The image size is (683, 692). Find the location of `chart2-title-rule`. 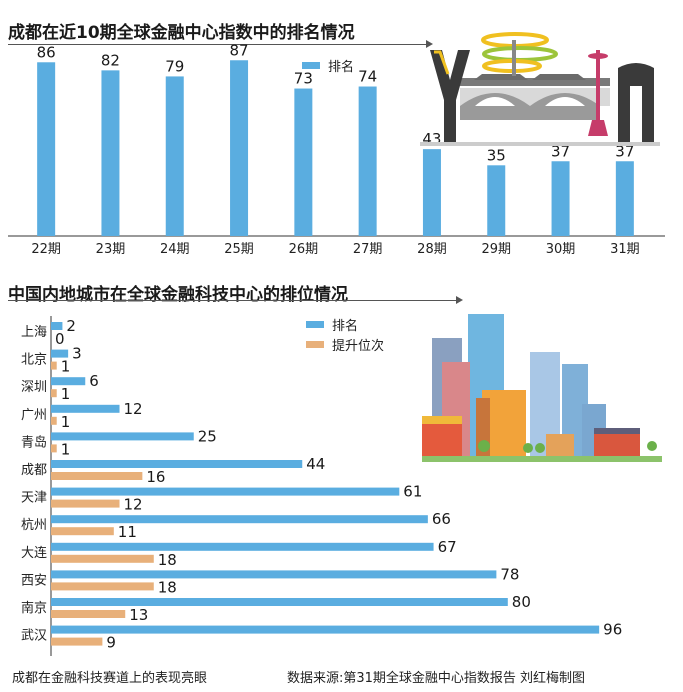

chart2-title-rule is located at coordinates (233, 300).